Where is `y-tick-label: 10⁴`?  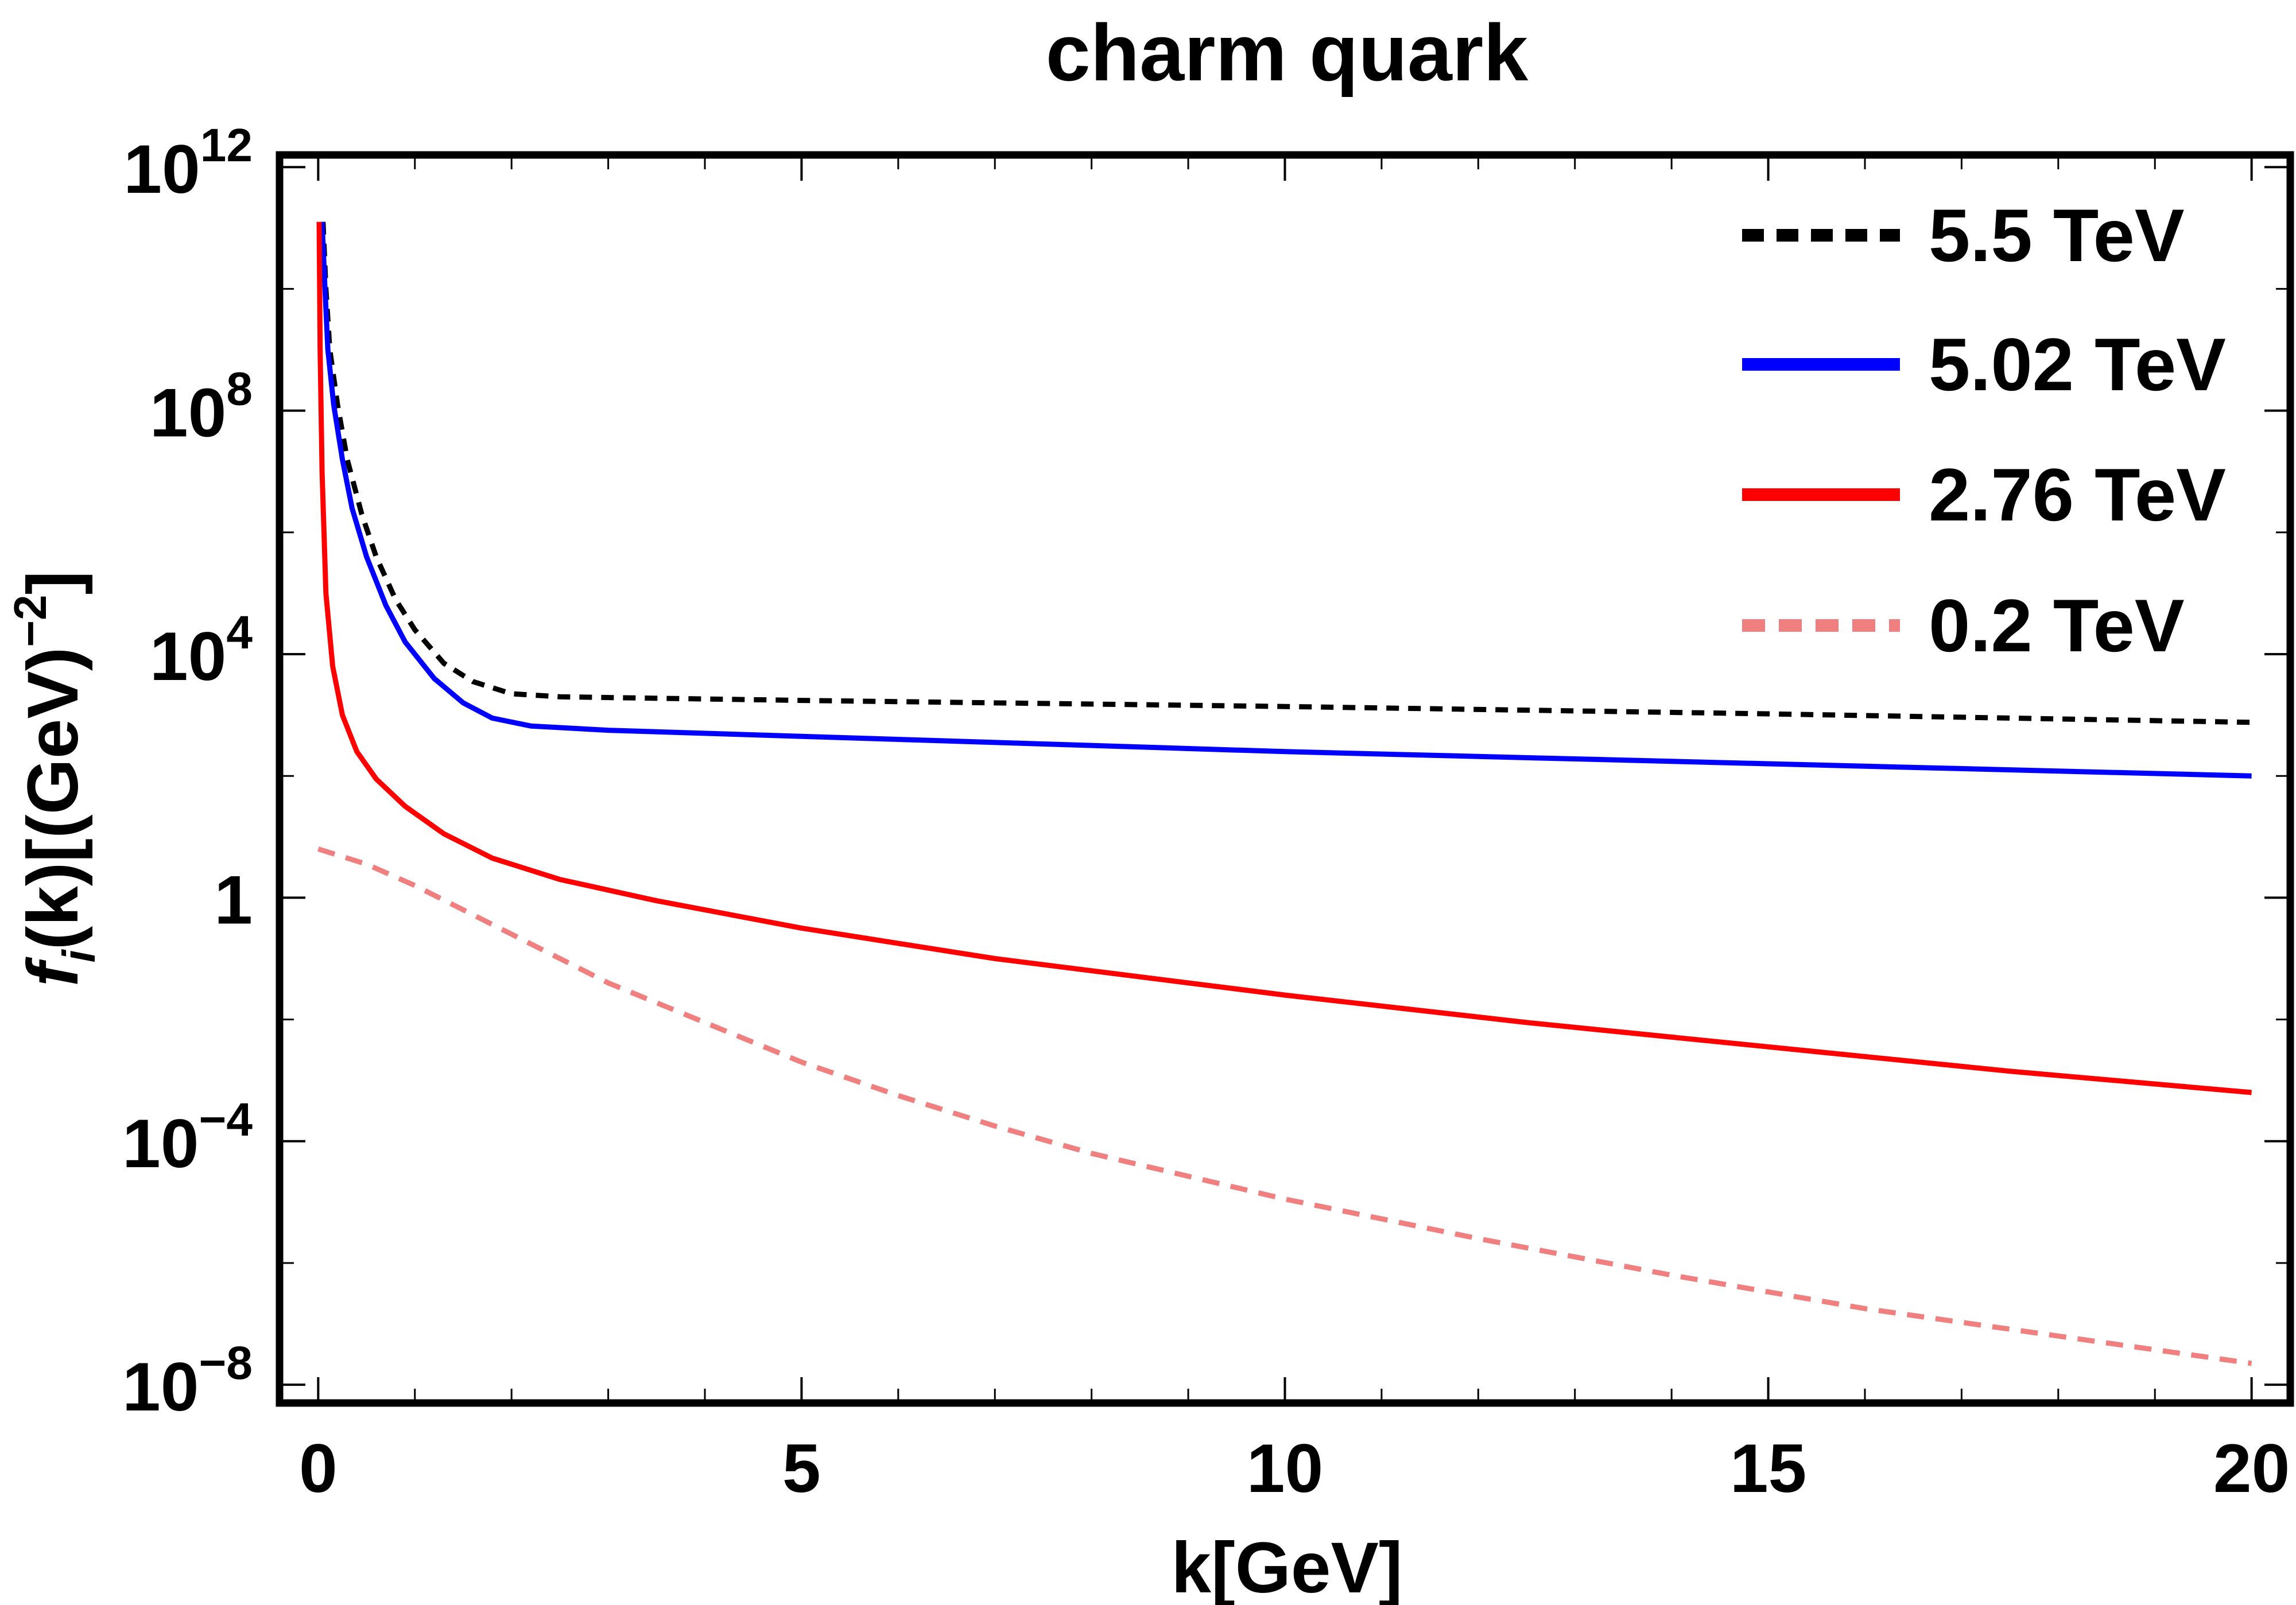
y-tick-label: 10⁴ is located at coordinates (201, 651).